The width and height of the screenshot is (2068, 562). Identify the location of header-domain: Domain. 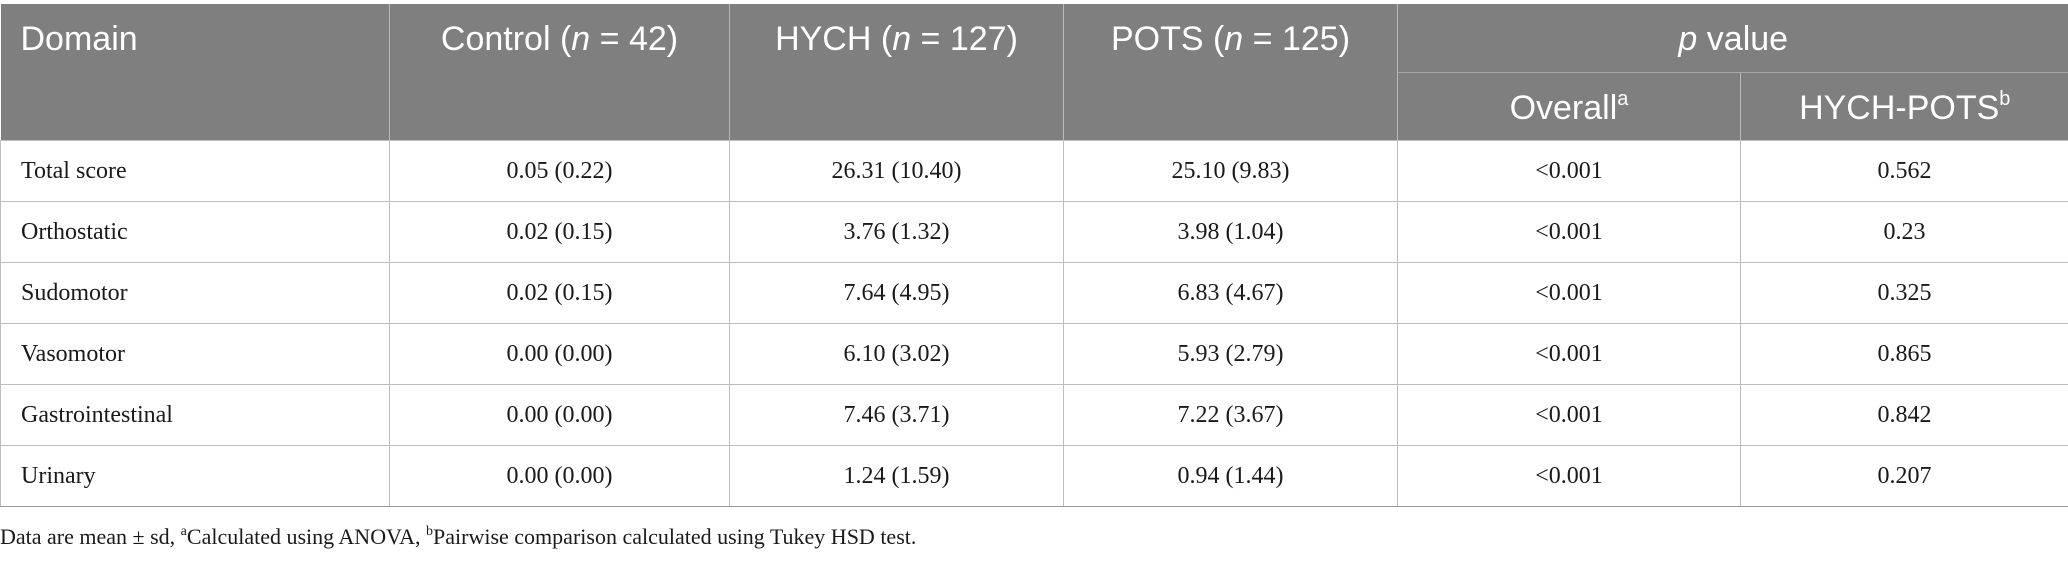
(195, 72).